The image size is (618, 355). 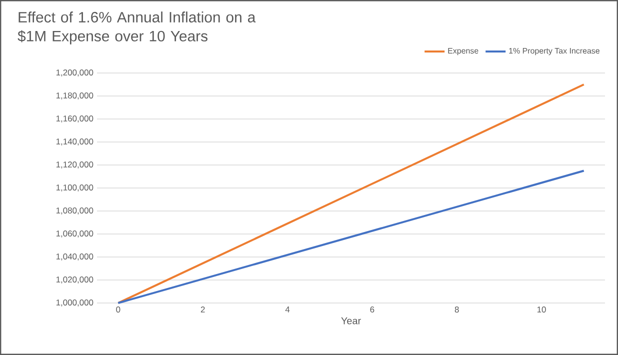 What do you see at coordinates (456, 309) in the screenshot?
I see `x-tick-label: 8` at bounding box center [456, 309].